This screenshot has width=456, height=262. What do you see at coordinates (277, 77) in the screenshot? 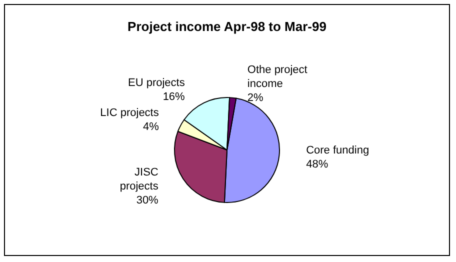
I see `slice-label: Othe project income` at bounding box center [277, 77].